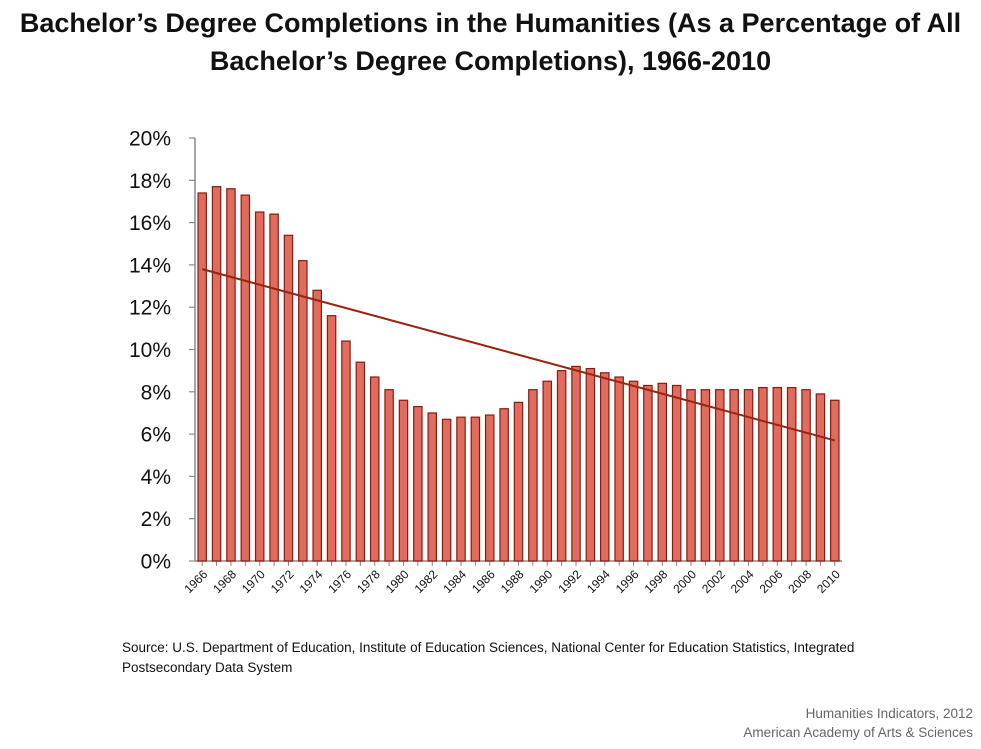  Describe the element at coordinates (835, 480) in the screenshot. I see `bar-2010` at that location.